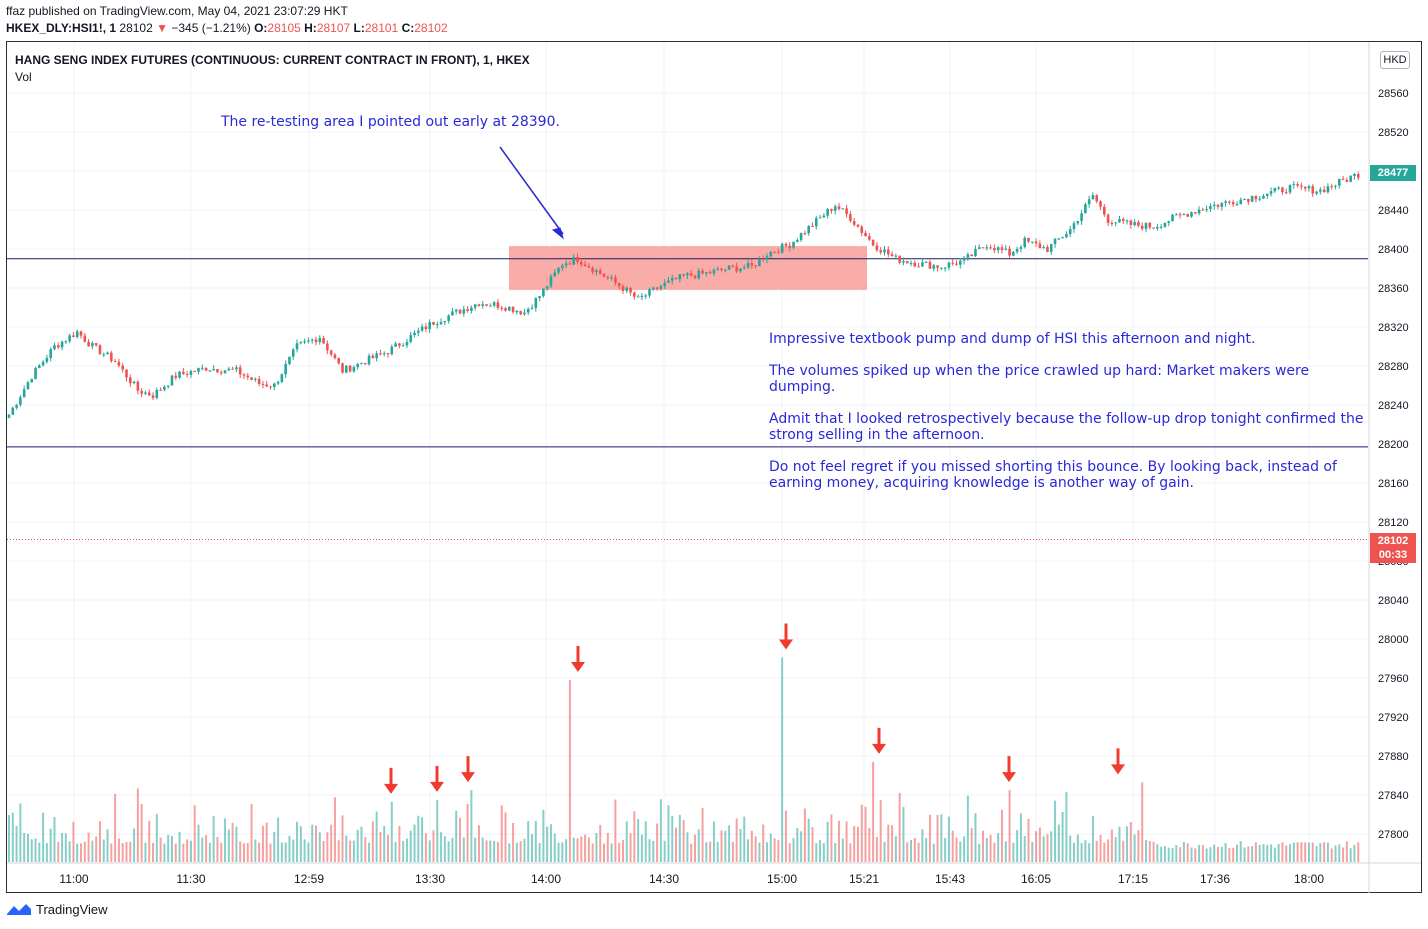 This screenshot has height=929, width=1428. Describe the element at coordinates (57, 909) in the screenshot. I see `footer-brand: TradingView` at that location.